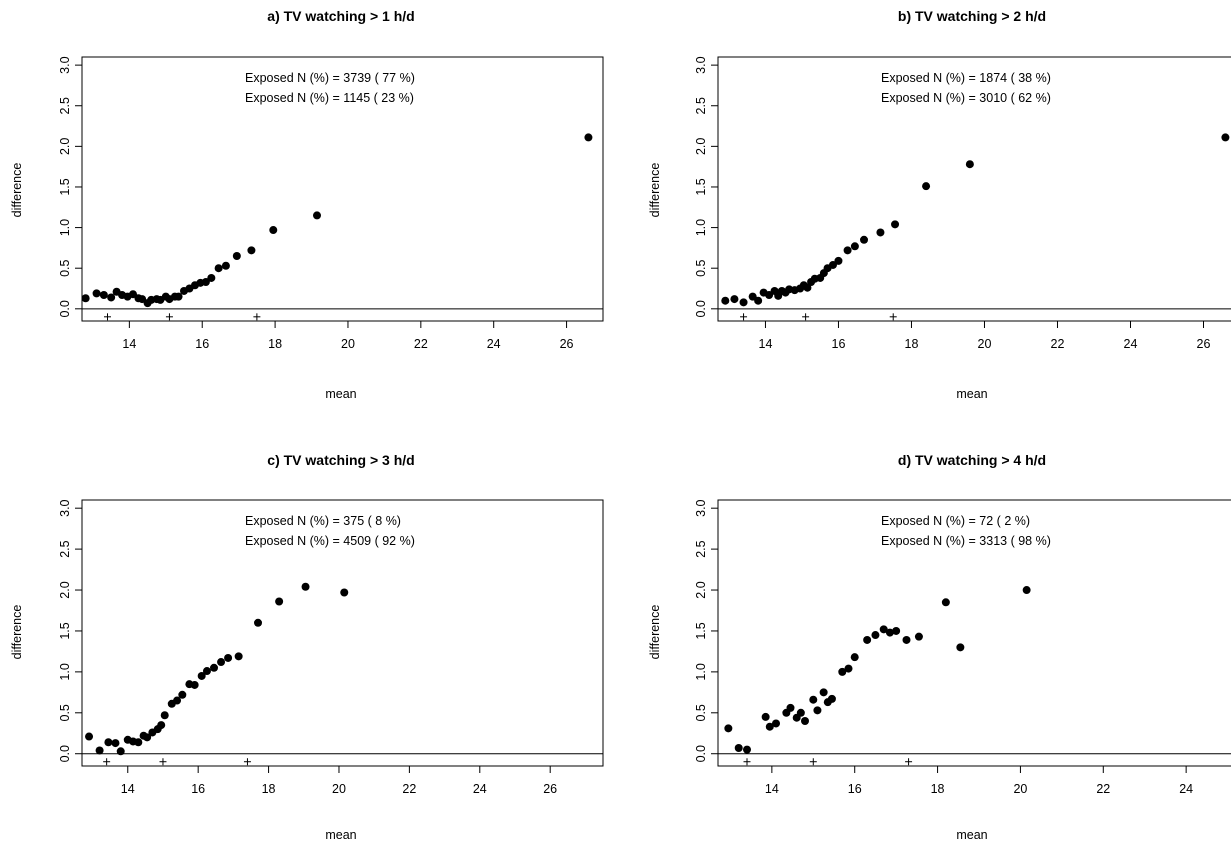 Image resolution: width=1231 pixels, height=842 pixels. I want to click on annotation-line-1: Exposed N (%) = 375 ( 8 %), so click(323, 521).